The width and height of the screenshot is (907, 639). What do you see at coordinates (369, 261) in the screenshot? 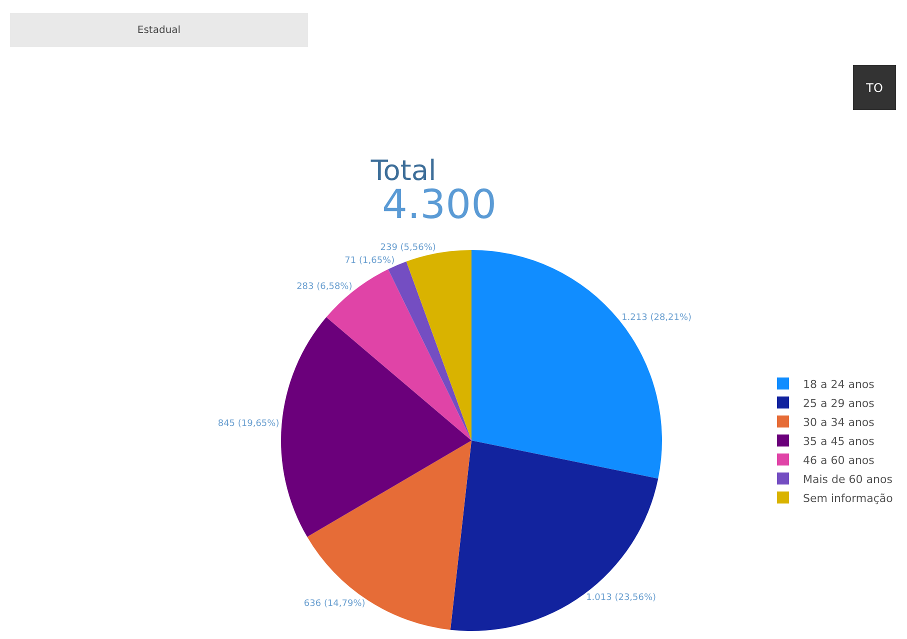
I see `data-label: 71 (1,65%)` at bounding box center [369, 261].